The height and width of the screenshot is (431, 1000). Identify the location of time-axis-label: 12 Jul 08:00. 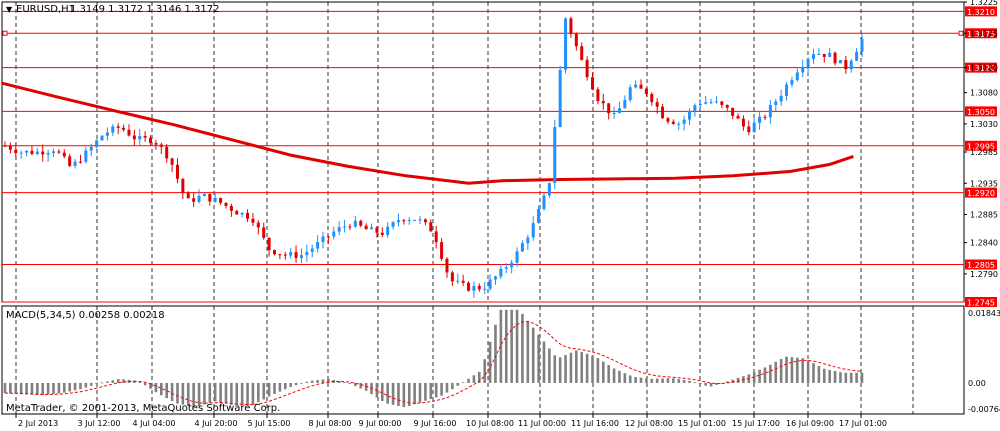
(649, 423).